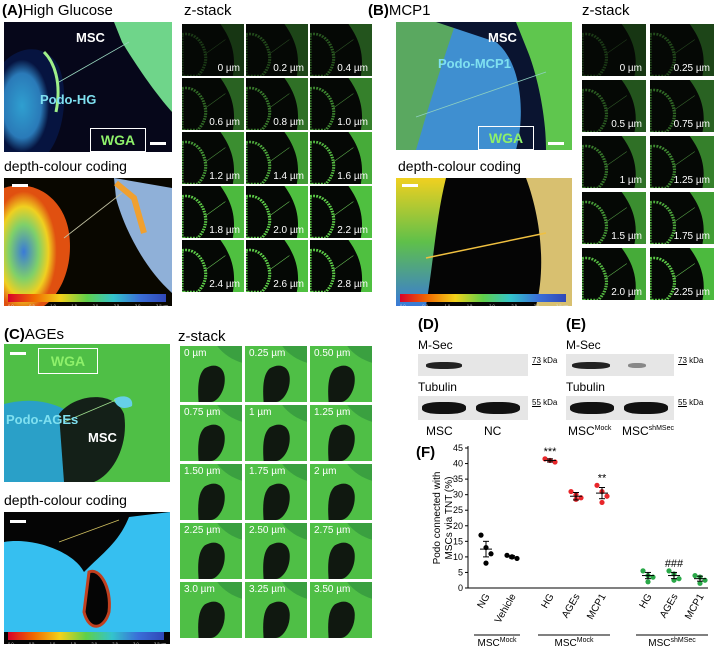  Describe the element at coordinates (332, 589) in the screenshot. I see `panel-c-zstack-depth-label: 3.50 µm` at that location.